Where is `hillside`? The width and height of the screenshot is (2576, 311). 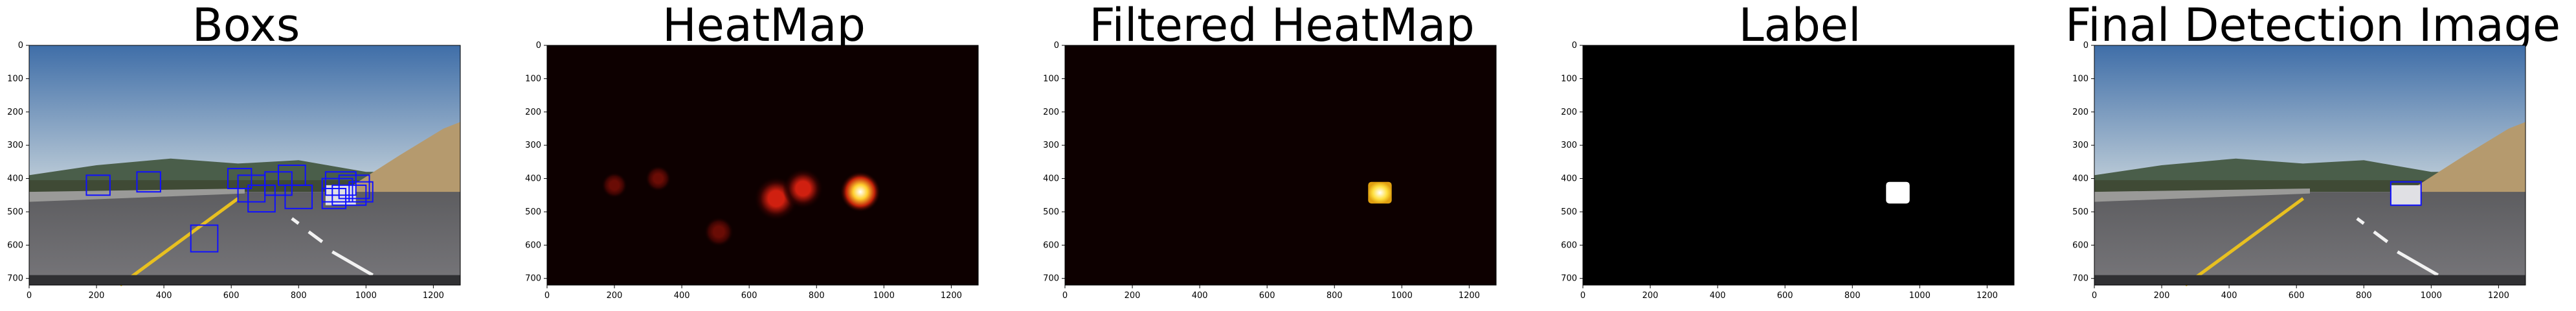 hillside is located at coordinates (2466, 167).